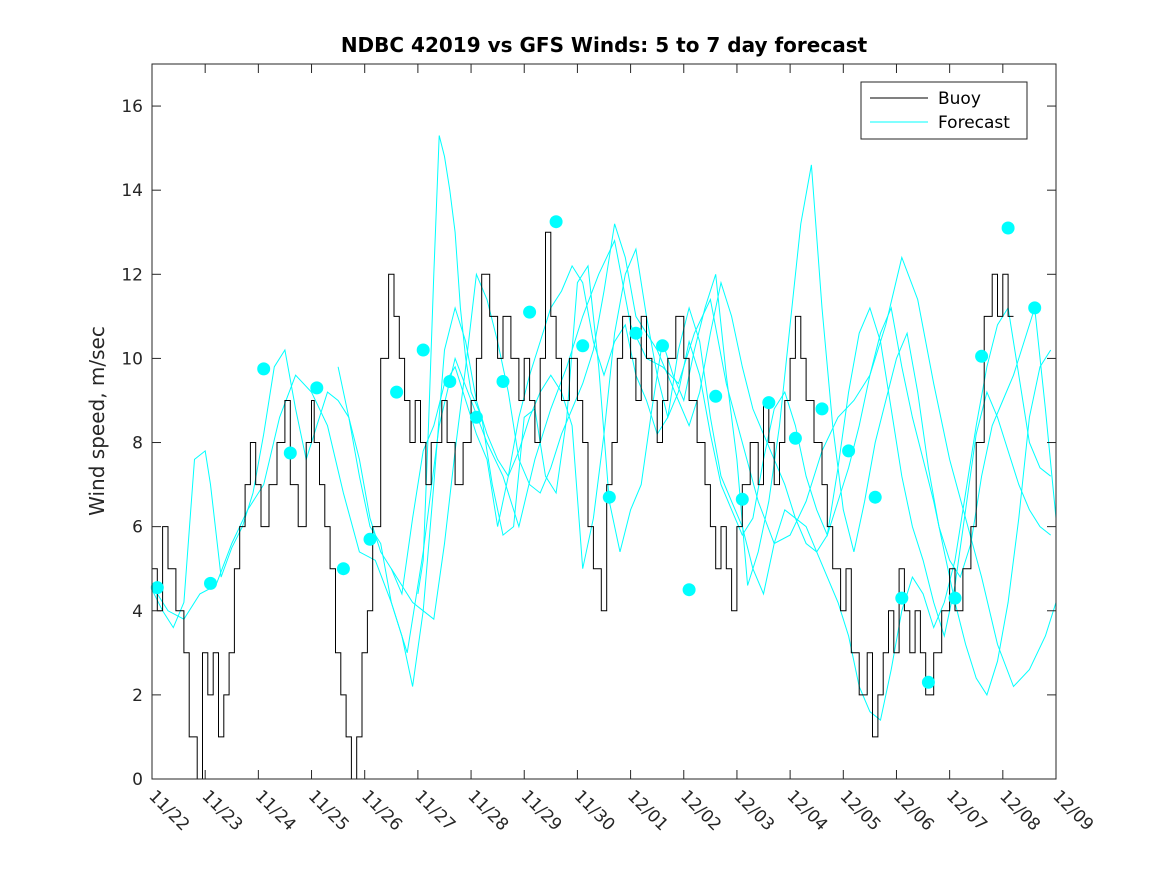 This screenshot has height=875, width=1167. I want to click on legend-forecast-label: Forecast, so click(974, 123).